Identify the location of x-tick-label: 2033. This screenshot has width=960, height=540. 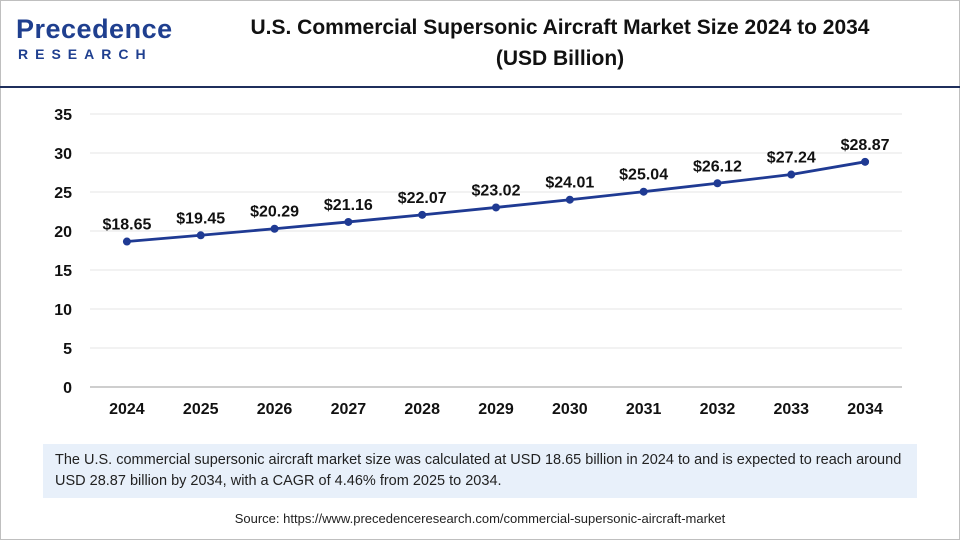
(791, 409).